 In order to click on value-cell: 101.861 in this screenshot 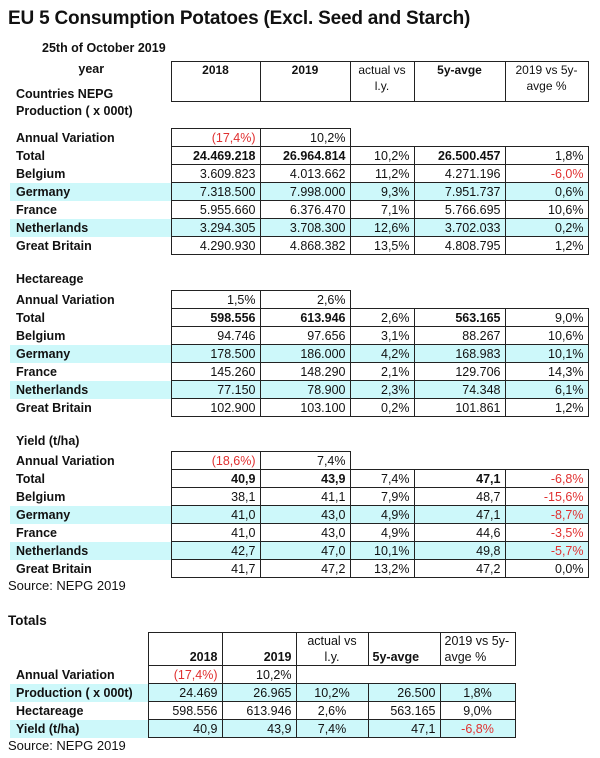, I will do `click(459, 407)`.